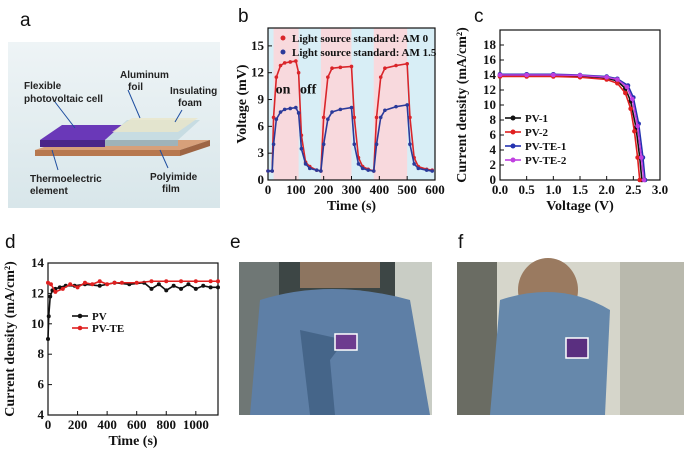  I want to click on y-tick-label-b-1: 3, so click(261, 152).